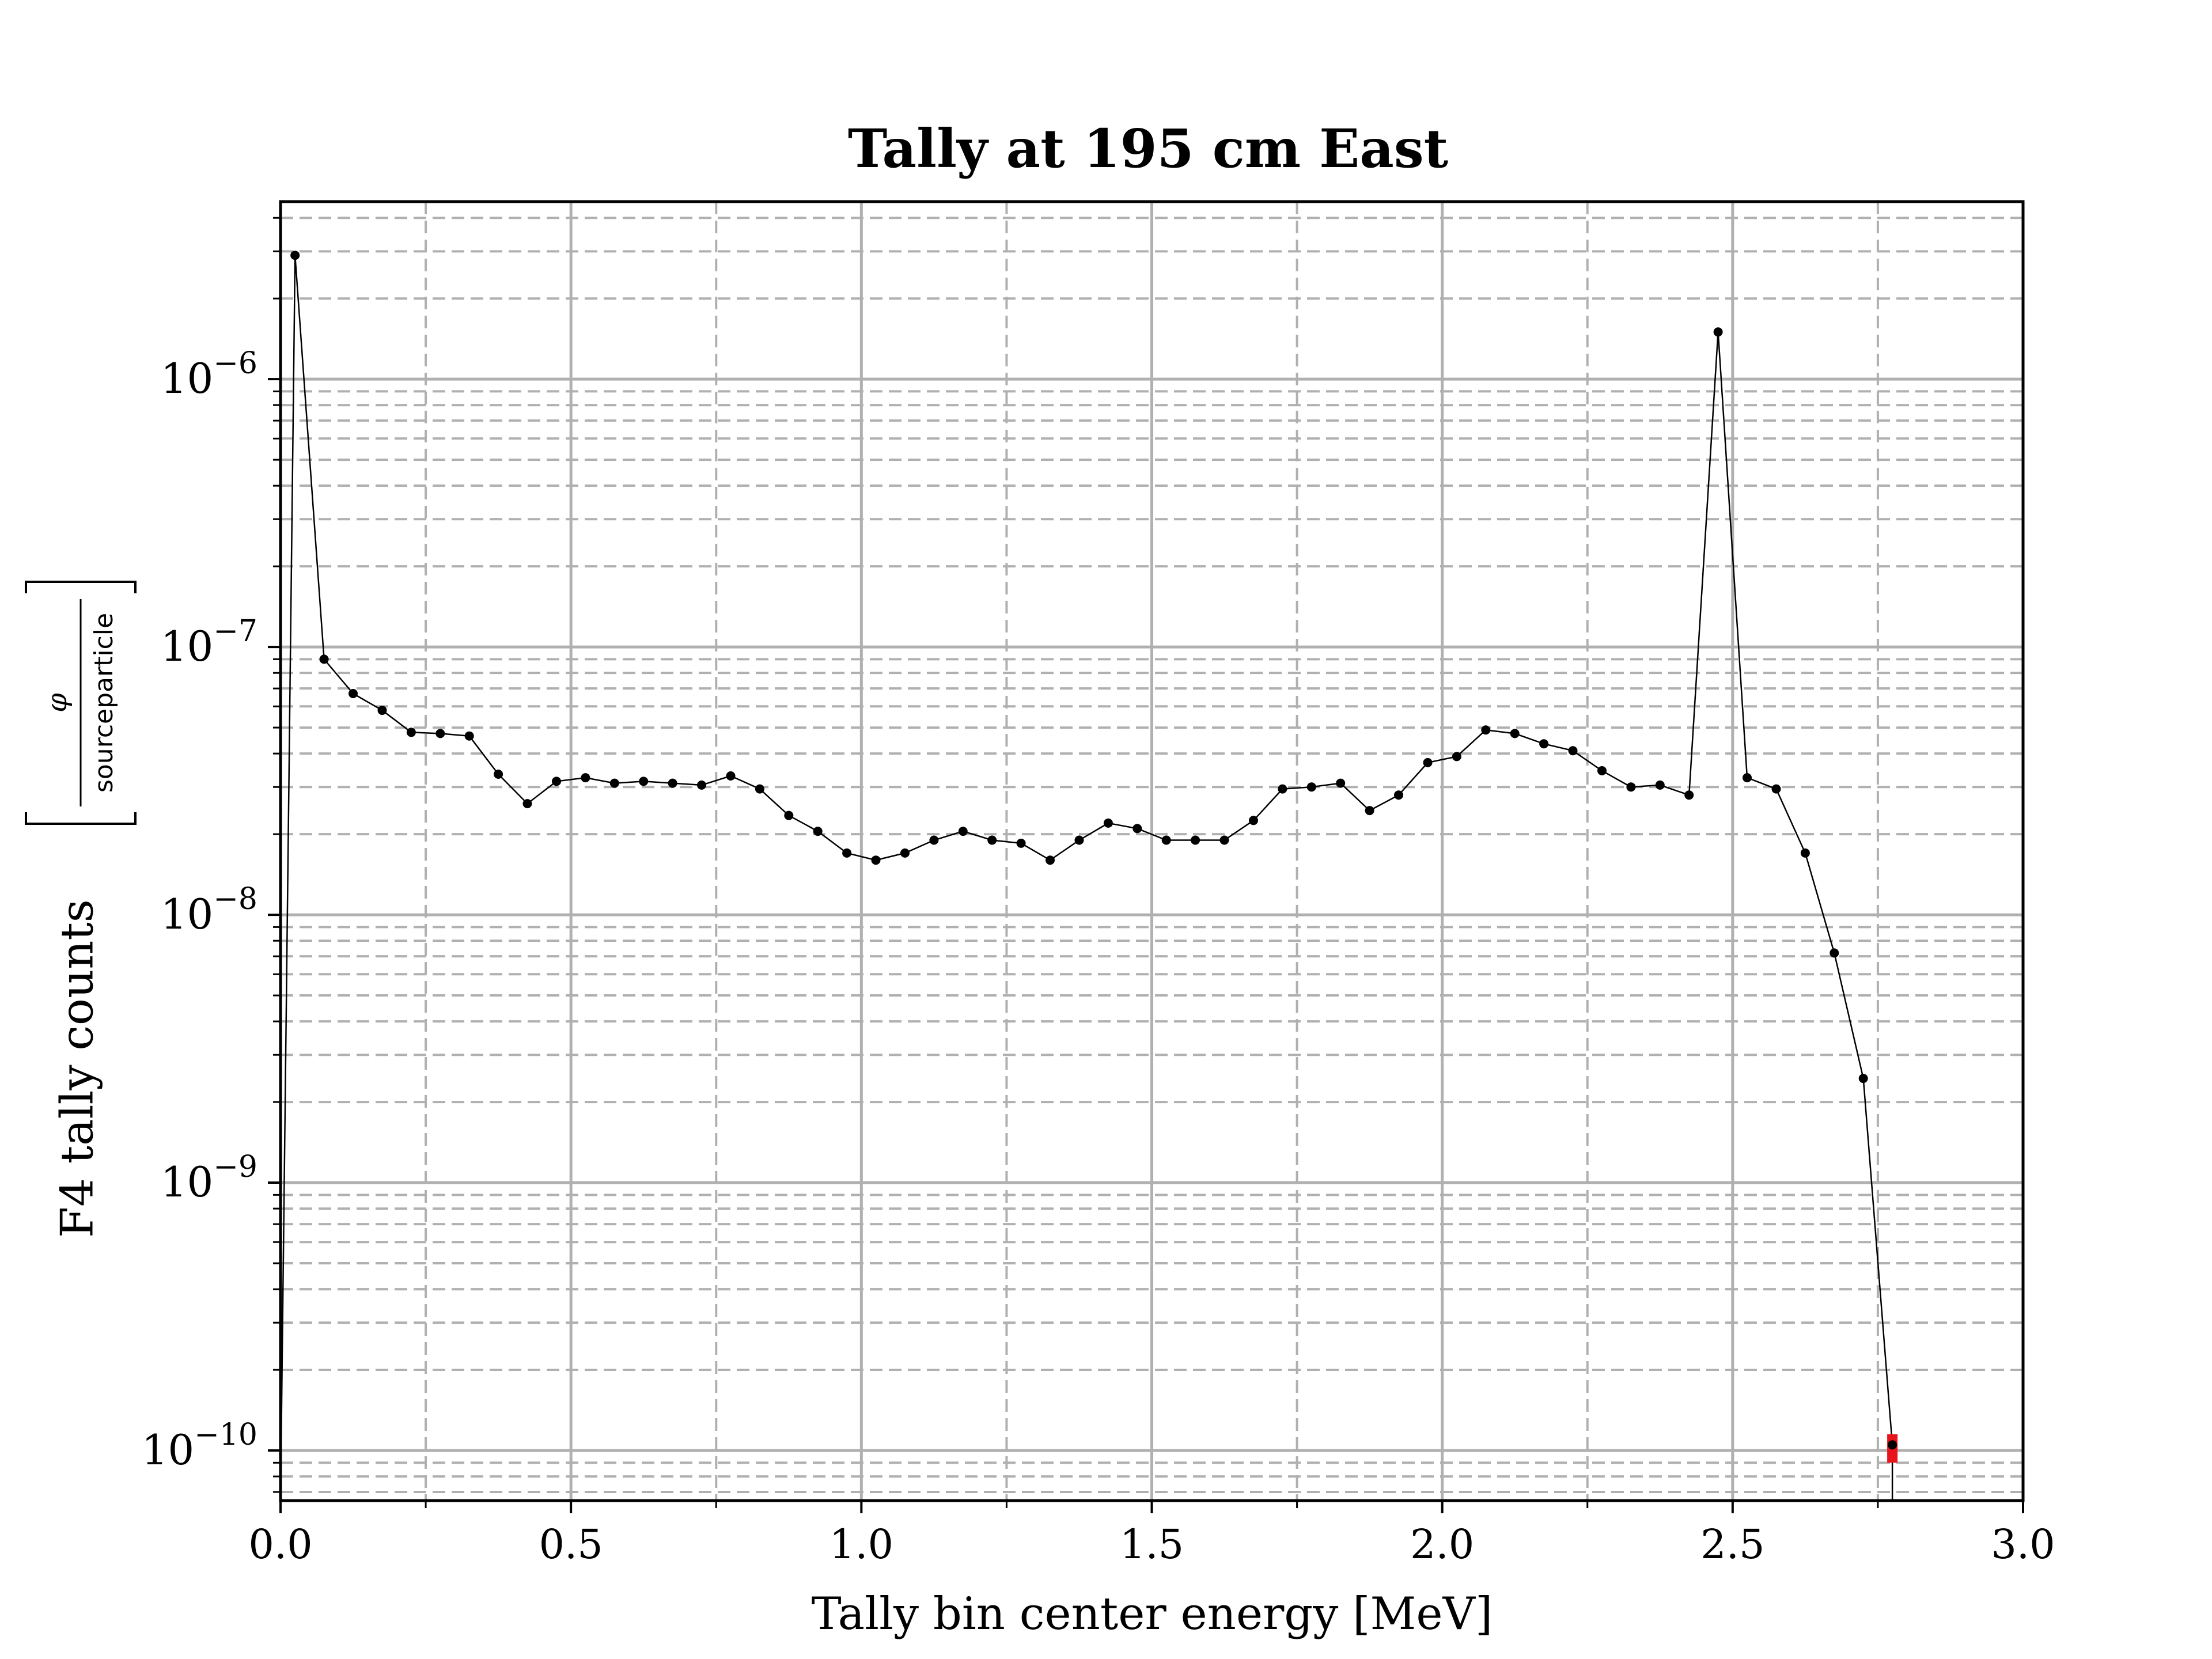 The height and width of the screenshot is (1659, 2212). What do you see at coordinates (1148, 149) in the screenshot?
I see `chart-title: Tally at 195 cm East` at bounding box center [1148, 149].